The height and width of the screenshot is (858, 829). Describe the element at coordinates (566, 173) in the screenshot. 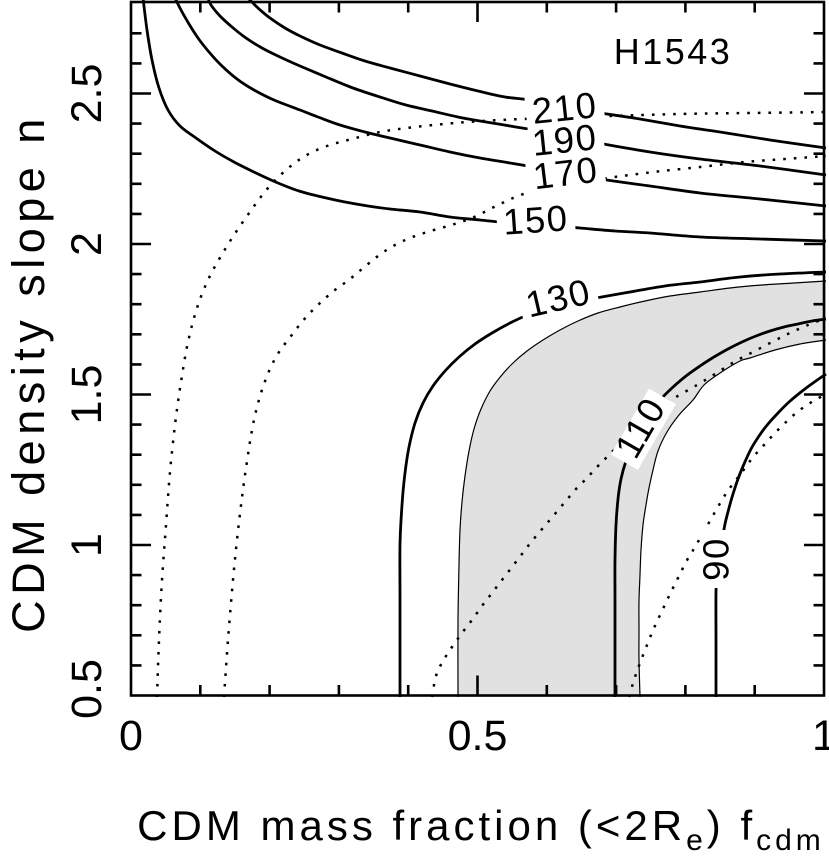

I see `svg-text: 170` at that location.